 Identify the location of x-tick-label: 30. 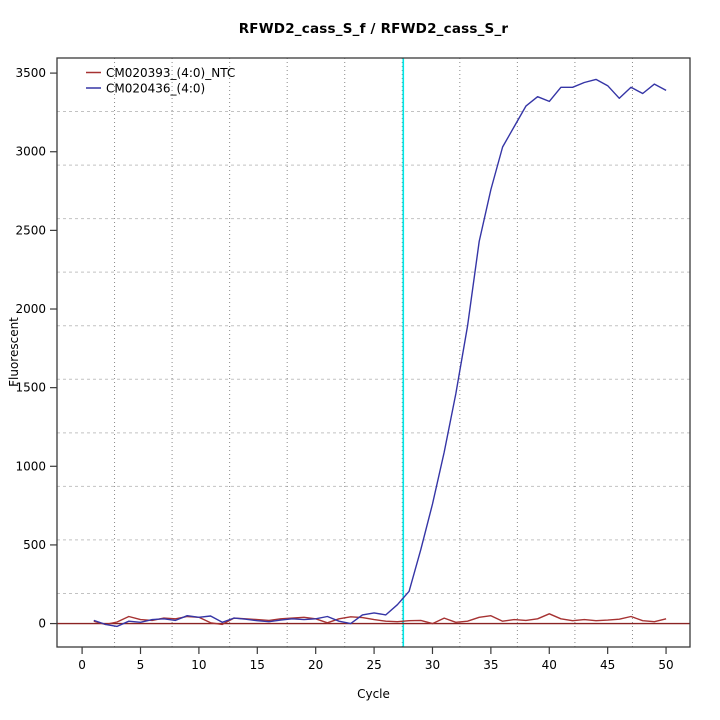
(432, 665).